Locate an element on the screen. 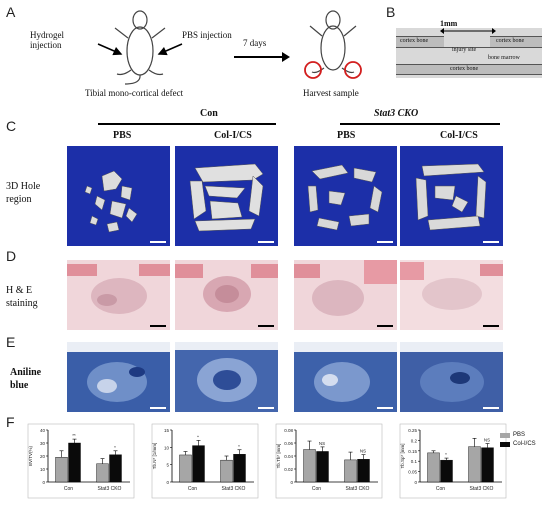 Image resolution: width=550 pixels, height=511 pixels. hydrogel-injection-label: Hydrogel injection is located at coordinates (47, 40).